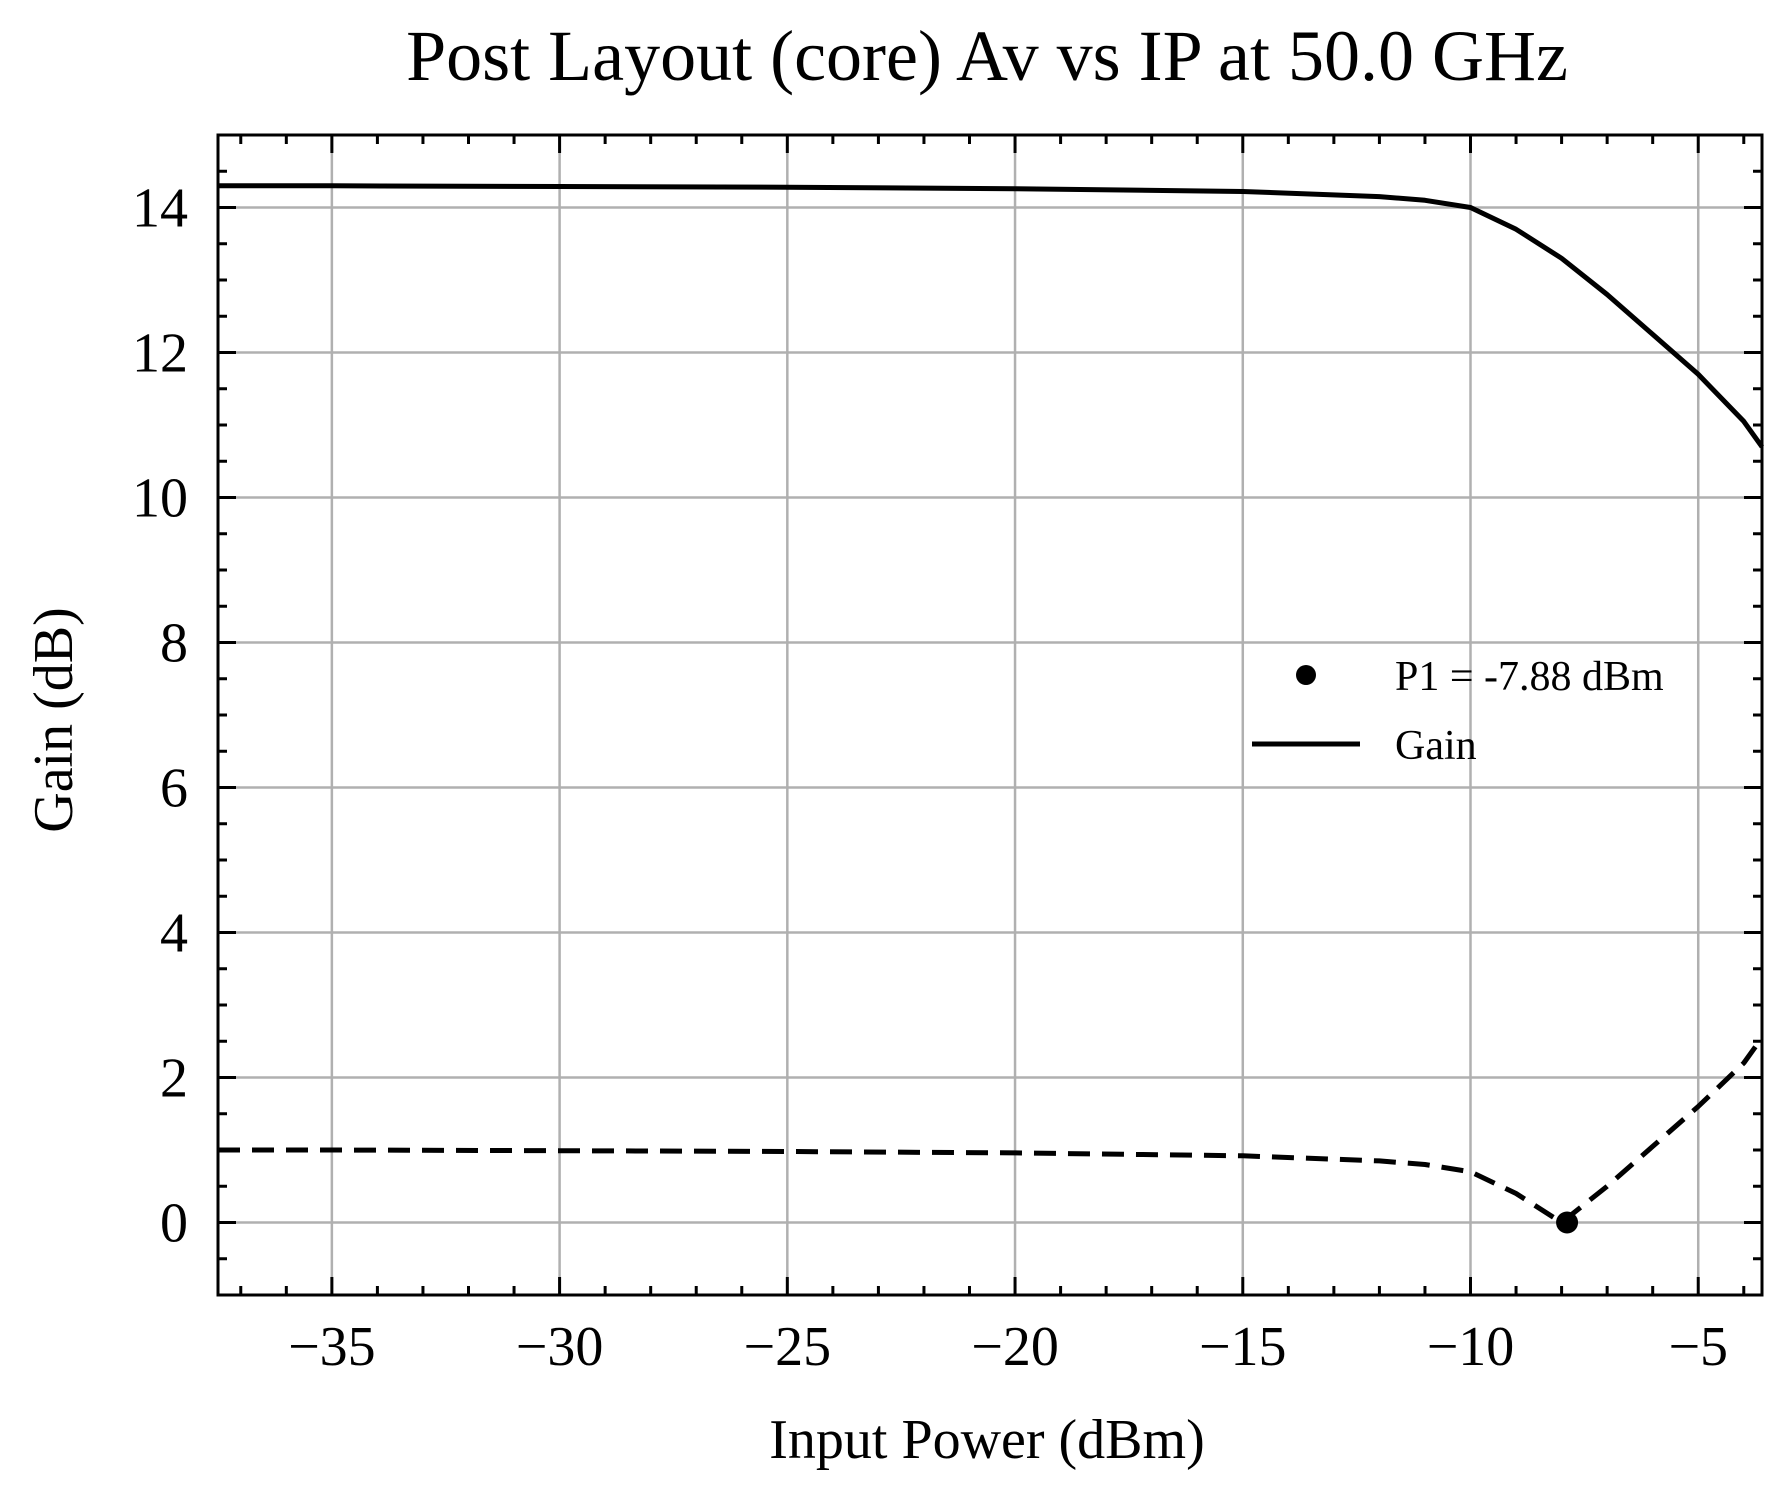 This screenshot has height=1500, width=1782. What do you see at coordinates (1529, 677) in the screenshot?
I see `legend-label-p1: P1 = -7.88 dBm` at bounding box center [1529, 677].